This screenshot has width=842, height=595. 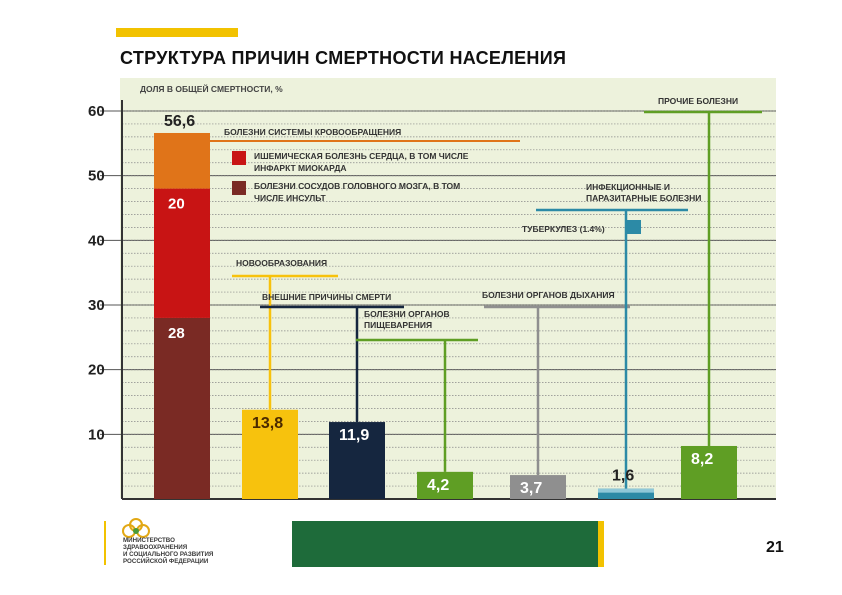 I want to click on bar-segment-label: 28, so click(x=176, y=333).